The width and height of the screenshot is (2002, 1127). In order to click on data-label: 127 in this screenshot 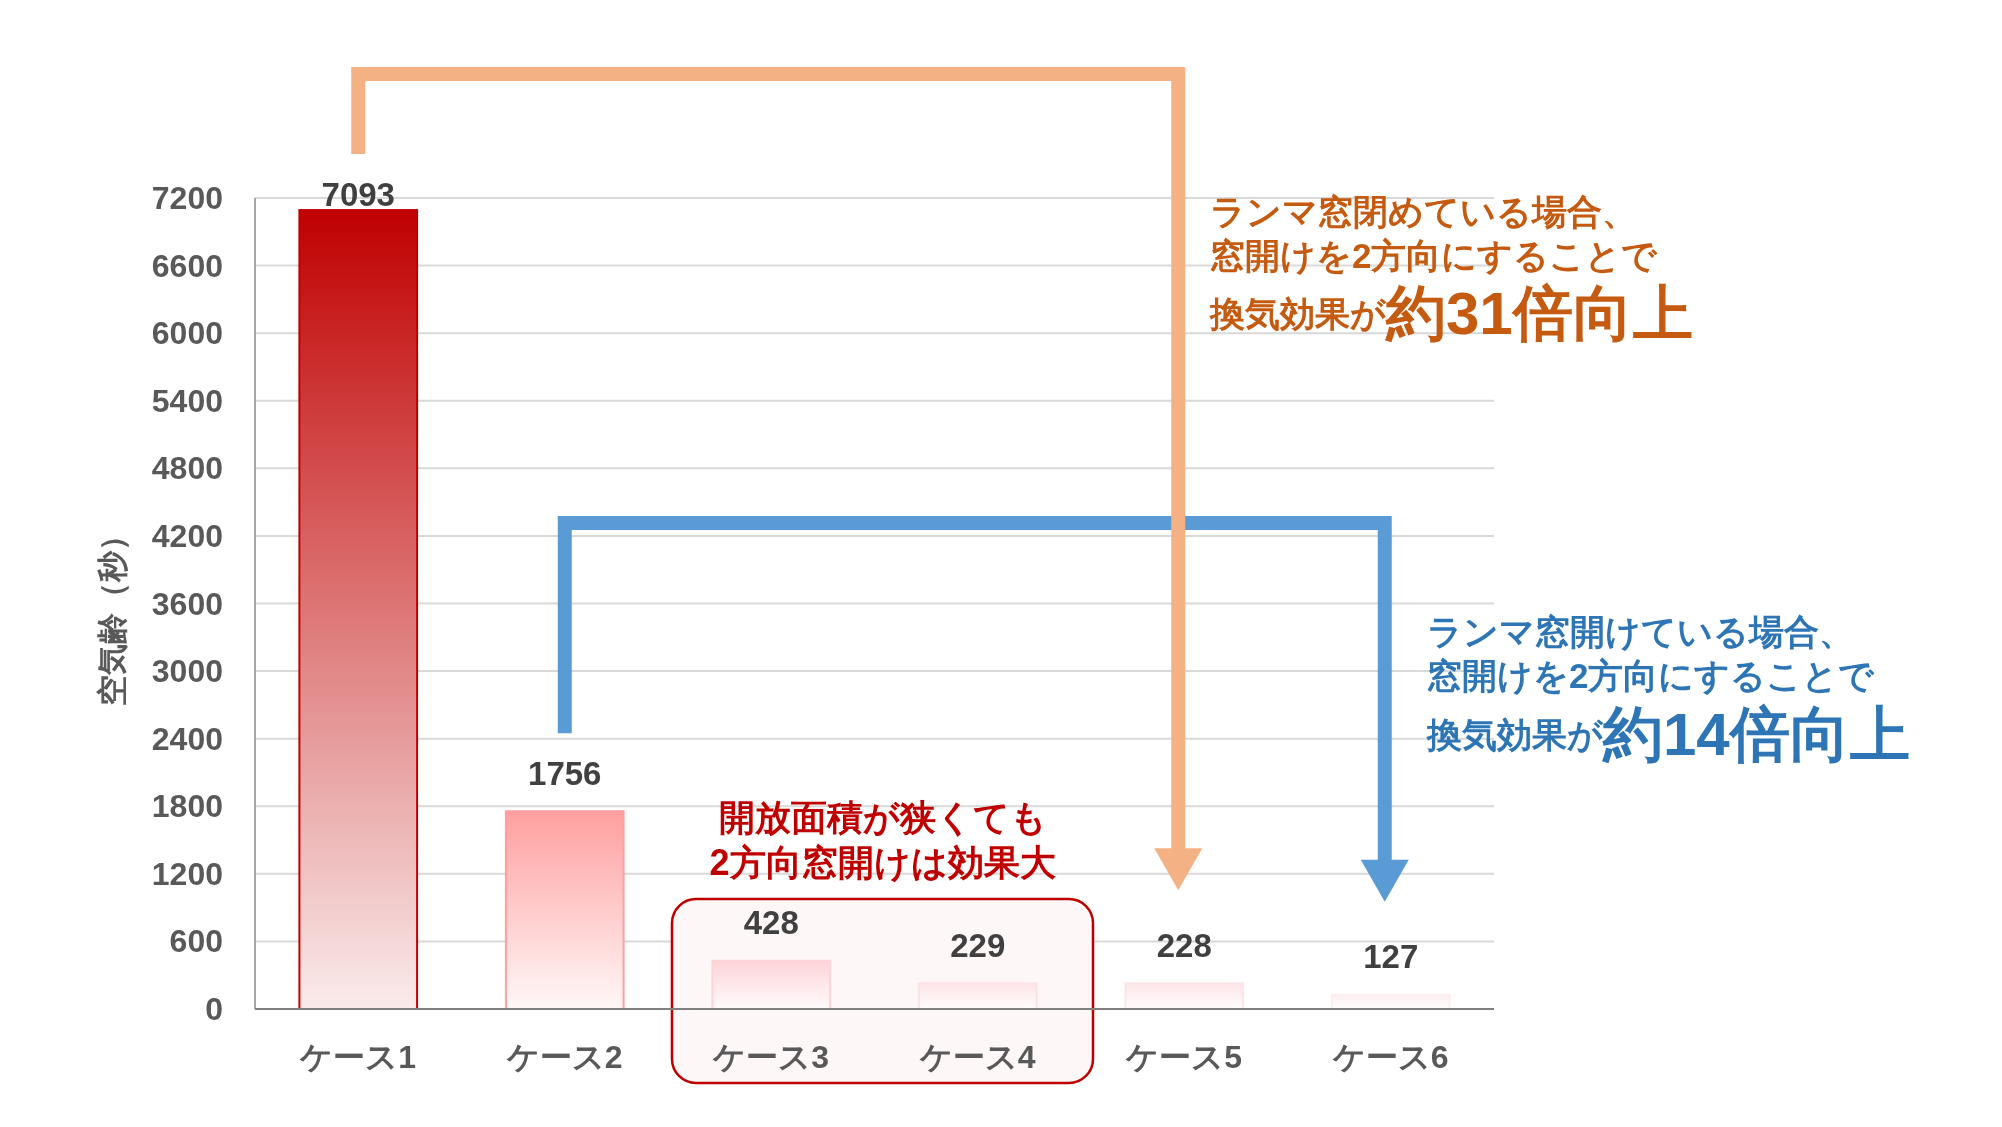, I will do `click(1391, 957)`.